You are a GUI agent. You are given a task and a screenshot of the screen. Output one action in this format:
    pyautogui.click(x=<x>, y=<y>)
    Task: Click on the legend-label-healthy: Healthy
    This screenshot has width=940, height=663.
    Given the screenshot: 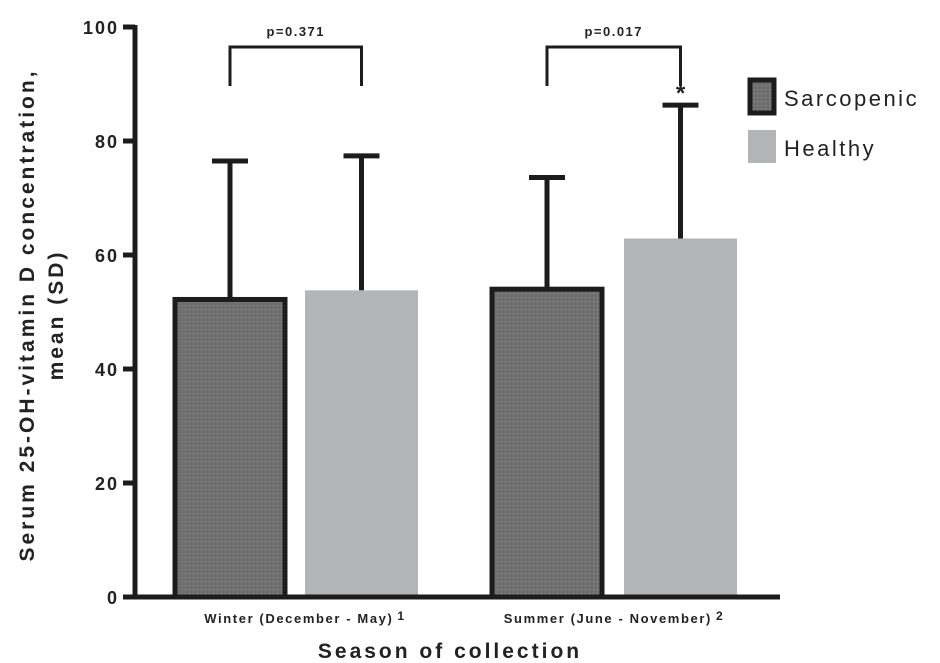 What is the action you would take?
    pyautogui.click(x=830, y=148)
    